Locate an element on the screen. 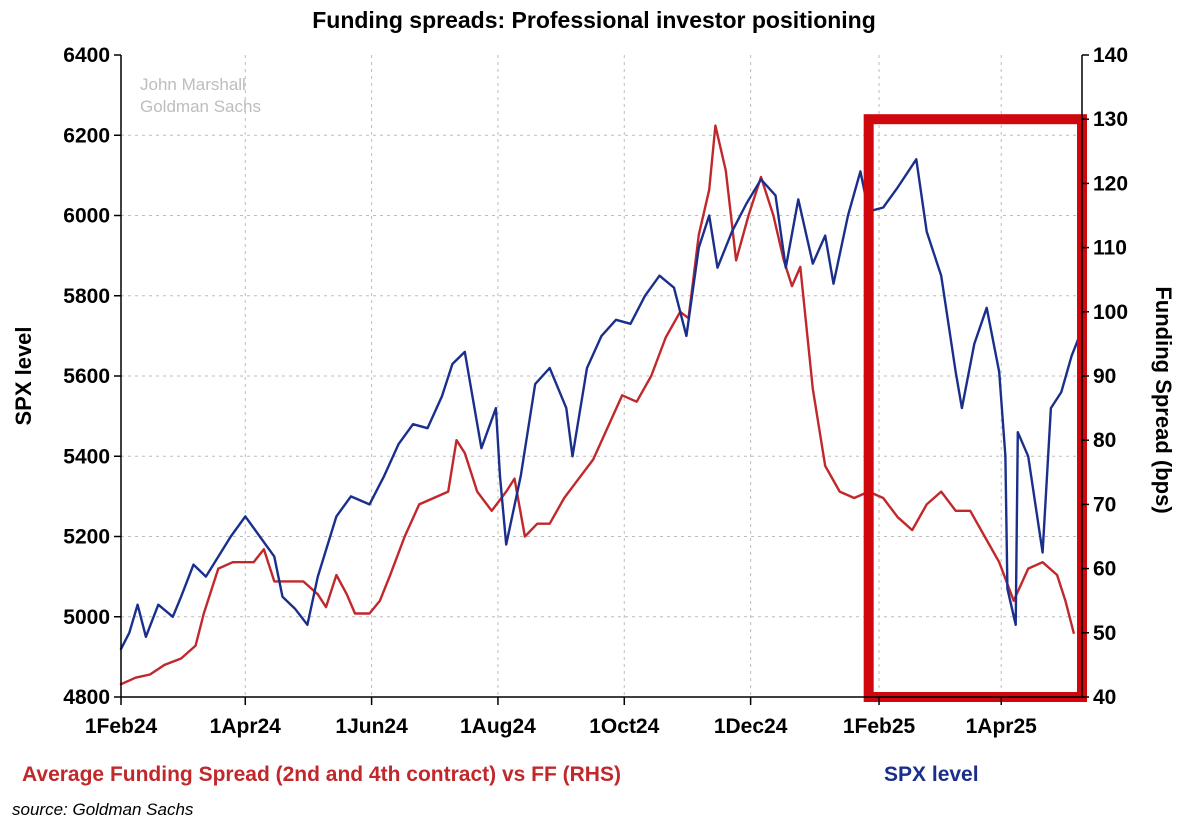 This screenshot has height=824, width=1200. y2-tick-label: 70 is located at coordinates (1104, 504).